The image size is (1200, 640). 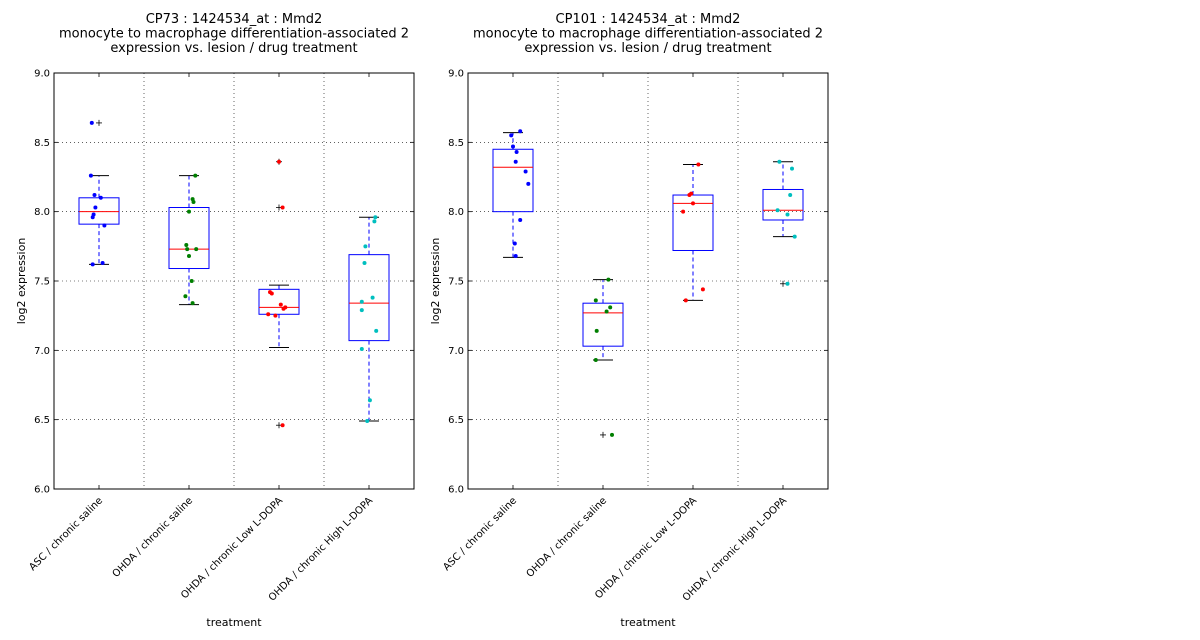 What do you see at coordinates (21, 281) in the screenshot?
I see `y-axis-label: log2 expression` at bounding box center [21, 281].